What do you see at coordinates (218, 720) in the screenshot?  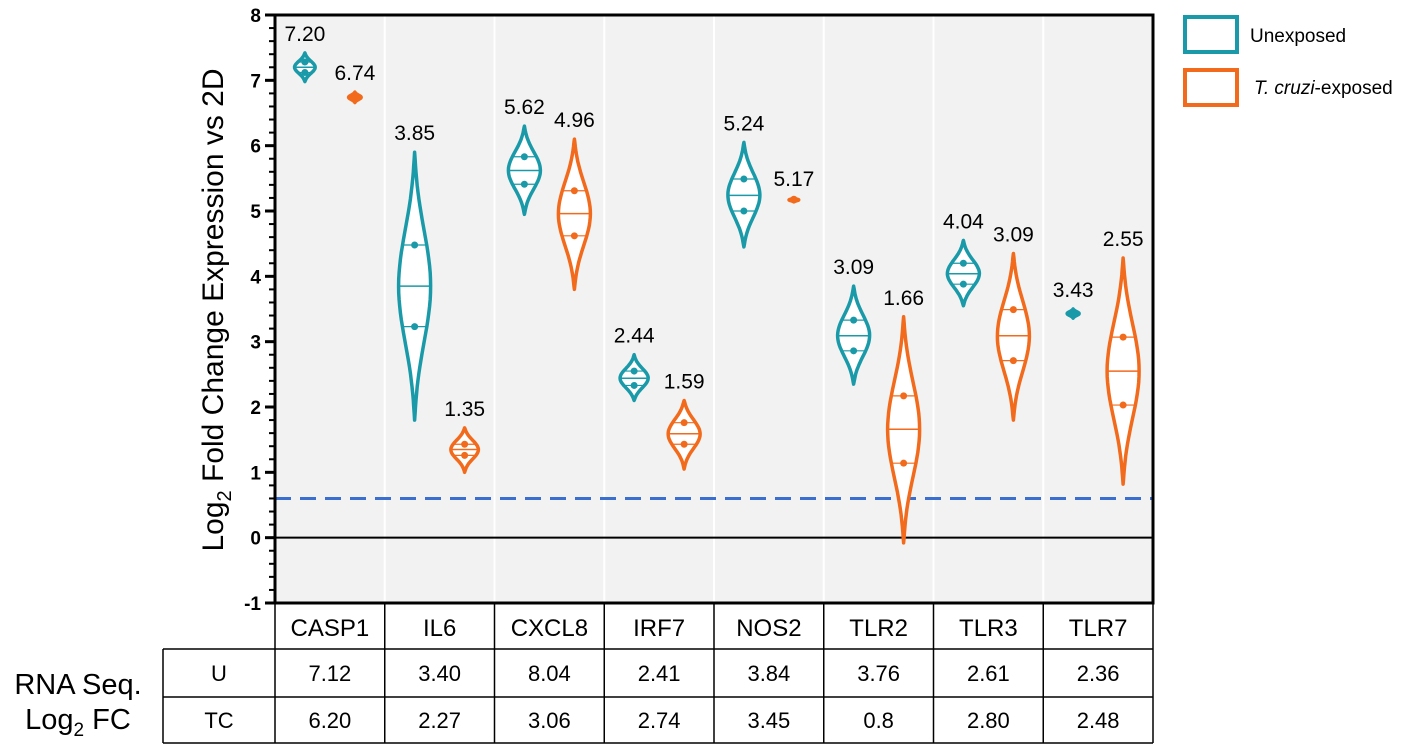 I see `table-row-header-tc: TC` at bounding box center [218, 720].